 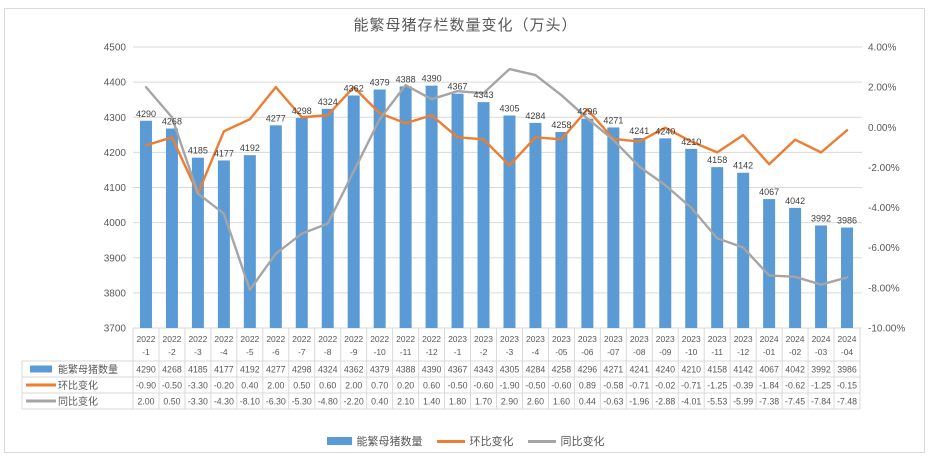 What do you see at coordinates (484, 352) in the screenshot?
I see `x-axis-label-month: -2` at bounding box center [484, 352].